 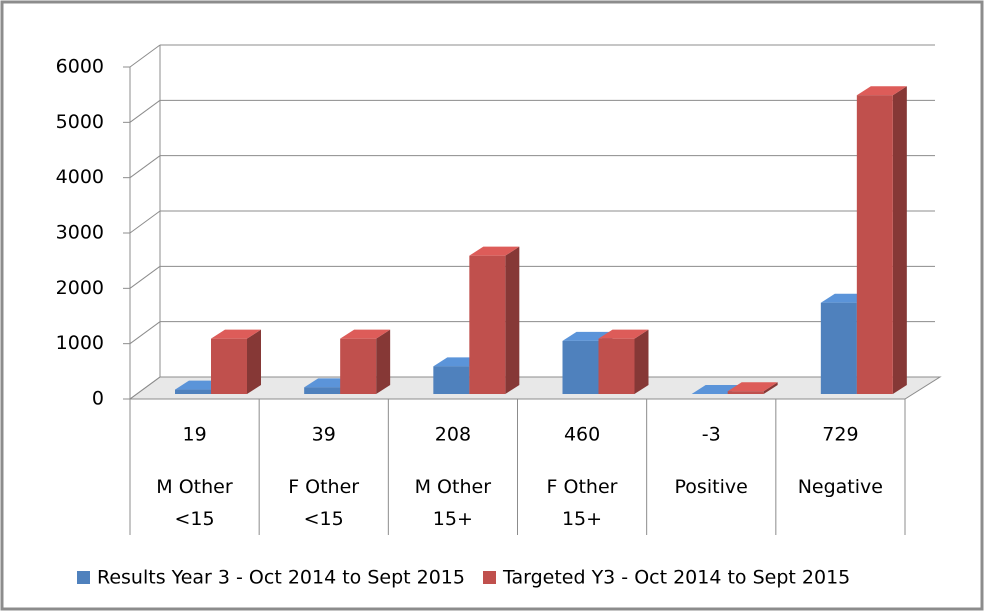 I want to click on y-tick-label: 1000, so click(x=80, y=343).